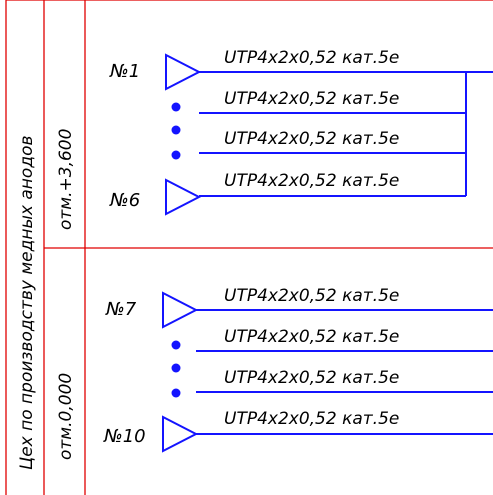  I want to click on device-10-triangle, so click(180, 434).